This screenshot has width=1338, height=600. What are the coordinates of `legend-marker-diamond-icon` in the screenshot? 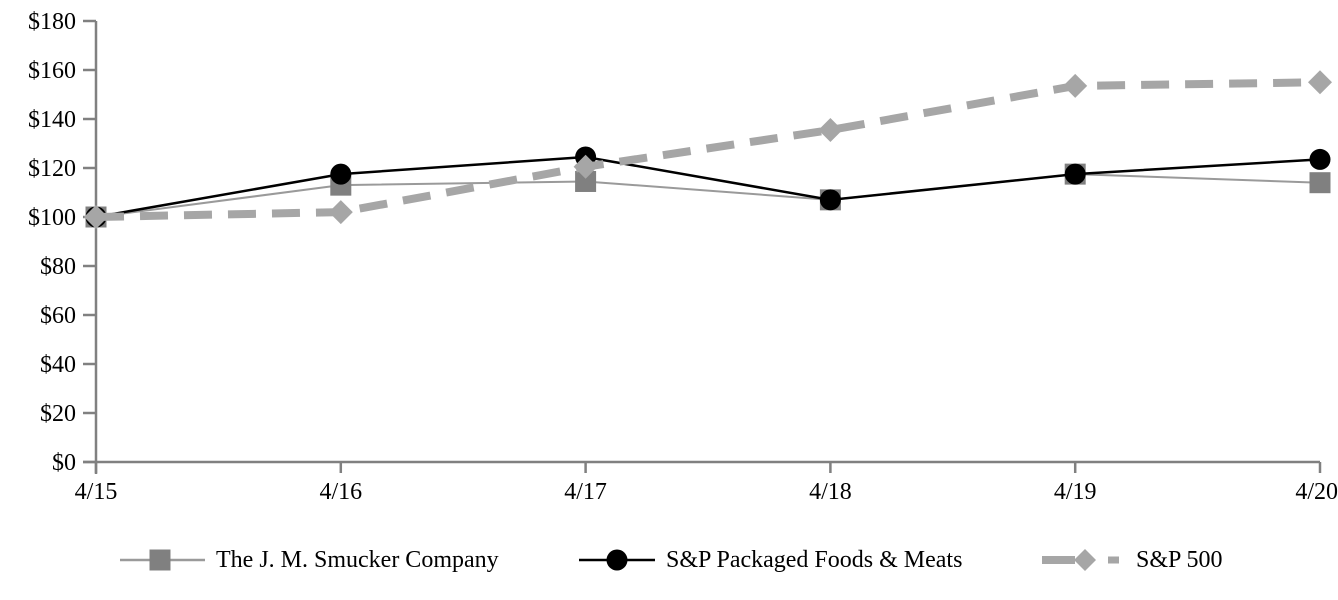 It's located at (1080, 560).